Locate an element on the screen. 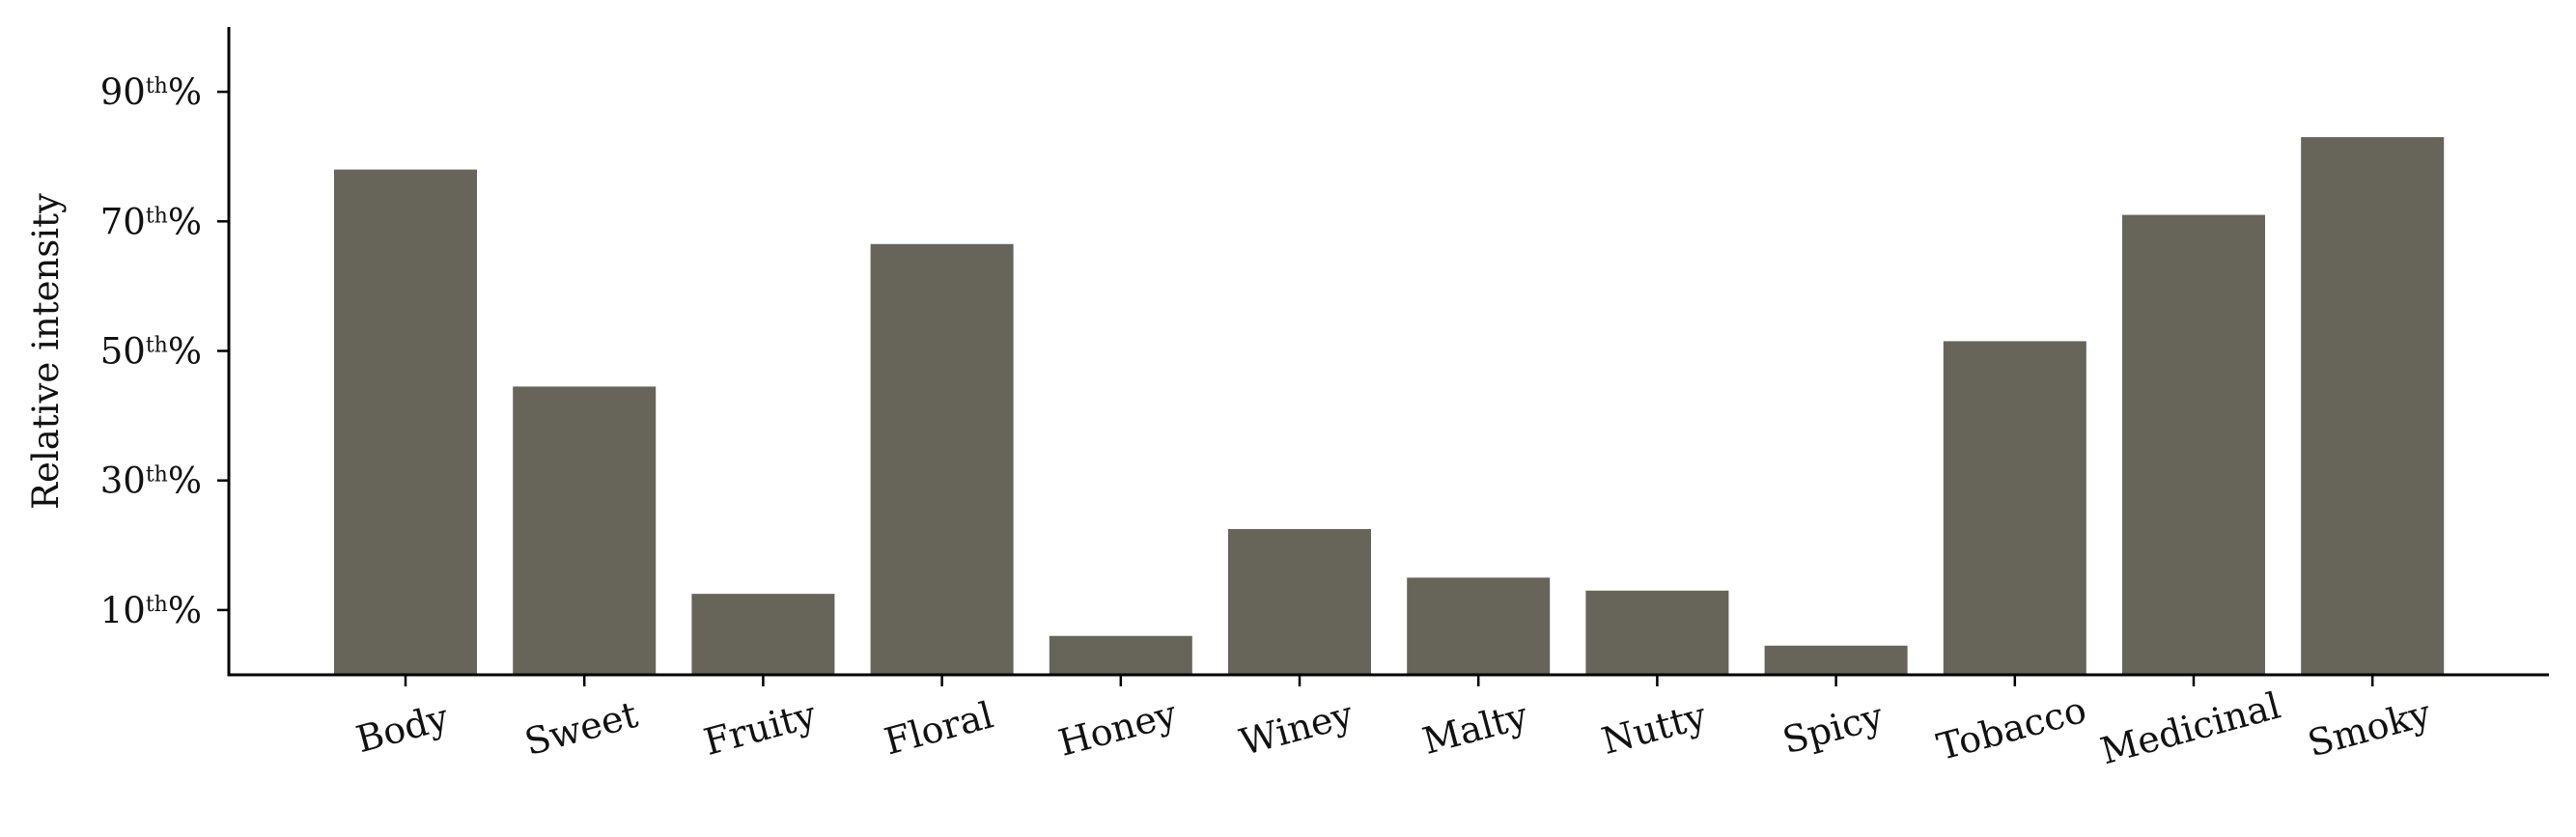  bar-body is located at coordinates (406, 422).